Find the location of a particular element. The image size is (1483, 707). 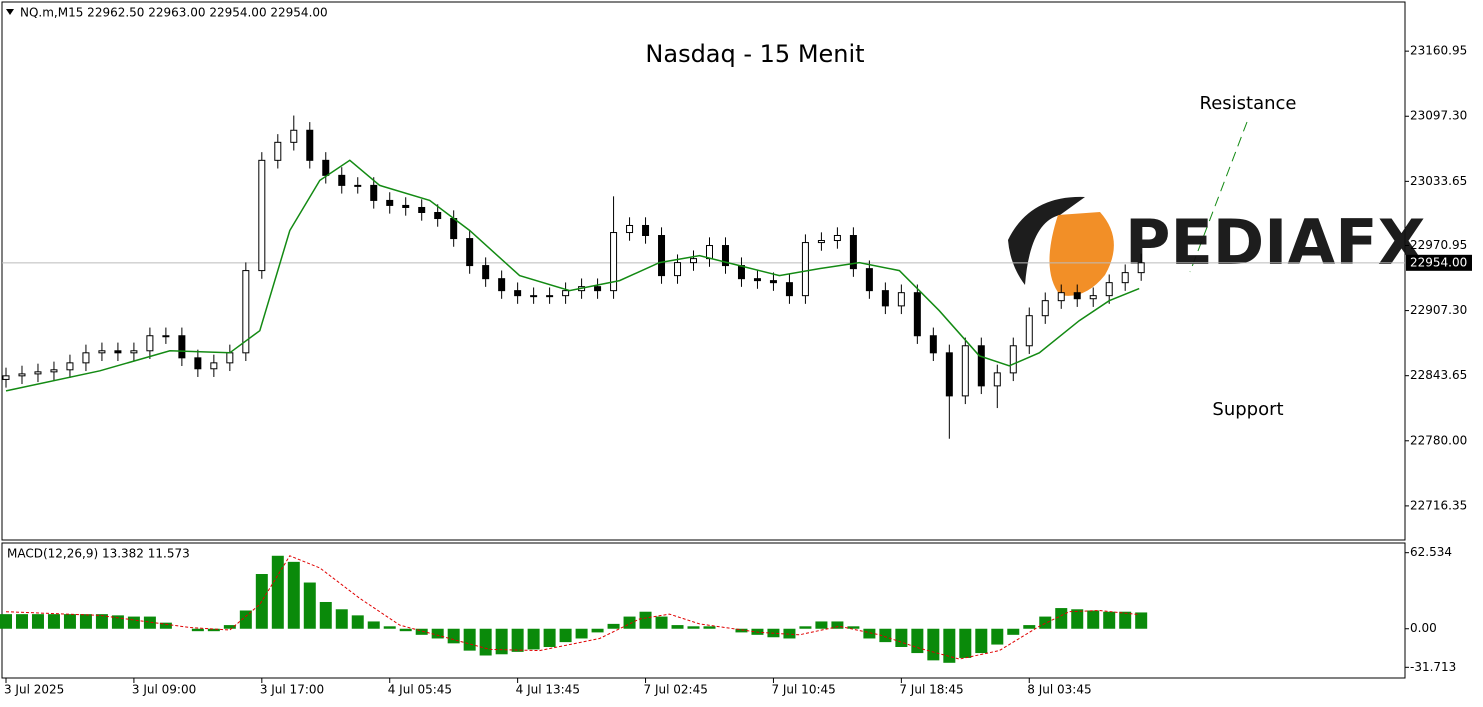

y-tick-label: 23097.30 is located at coordinates (1438, 116).